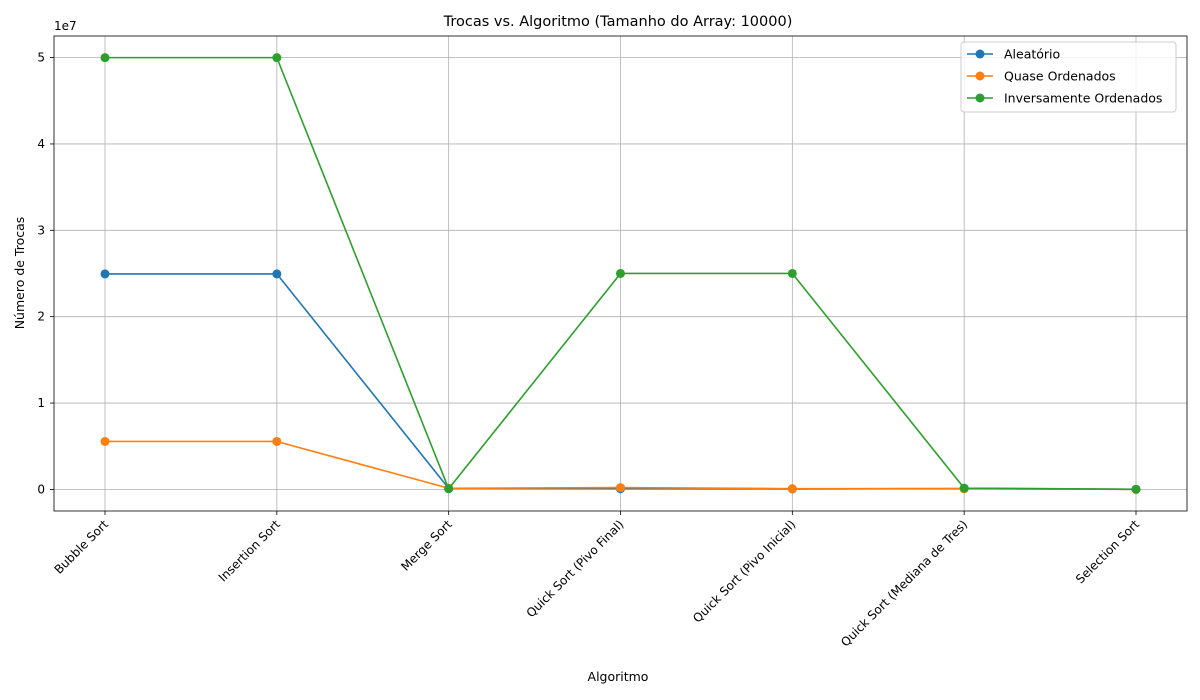 This screenshot has height=700, width=1200. I want to click on legend-label: Inversamente Ordenados, so click(1083, 98).